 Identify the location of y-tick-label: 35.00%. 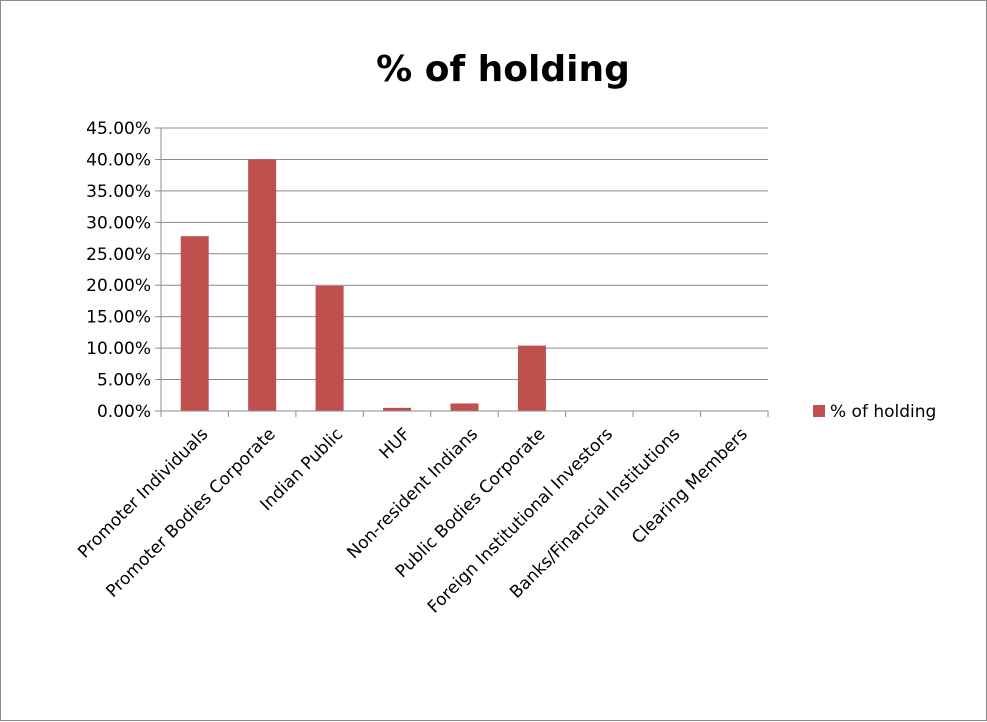
(118, 192).